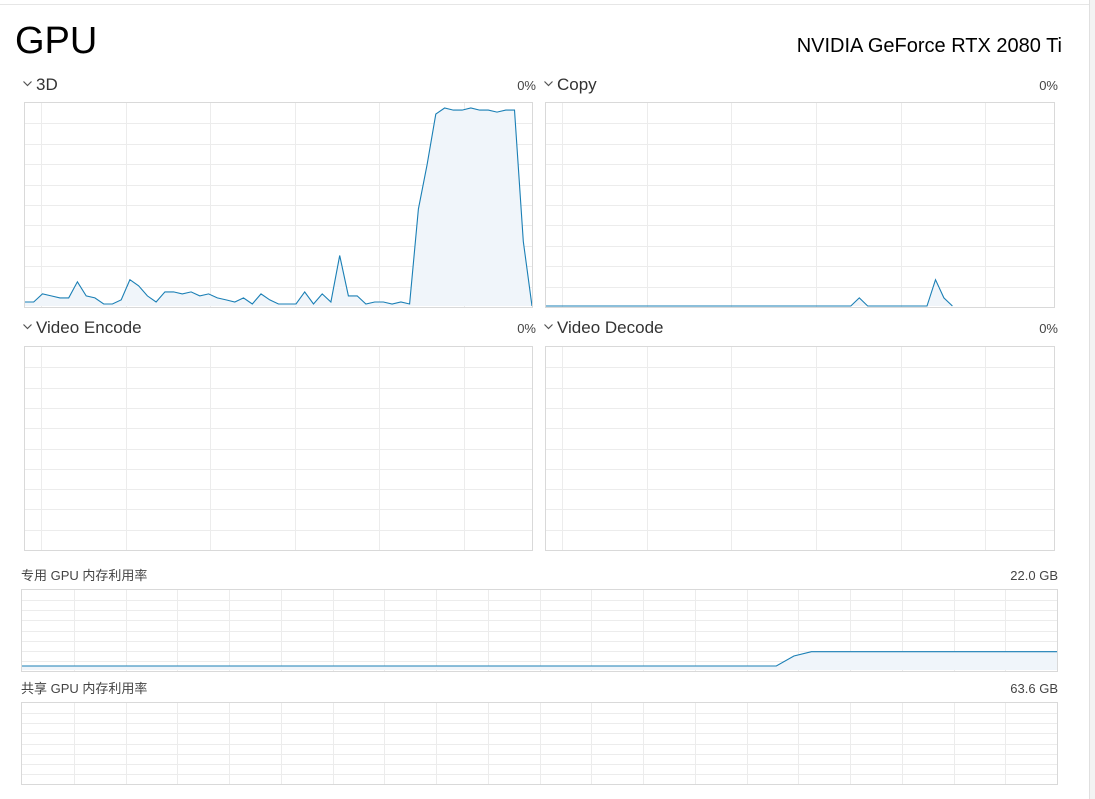 This screenshot has width=1095, height=799. What do you see at coordinates (56, 41) in the screenshot?
I see `page-title: GPU` at bounding box center [56, 41].